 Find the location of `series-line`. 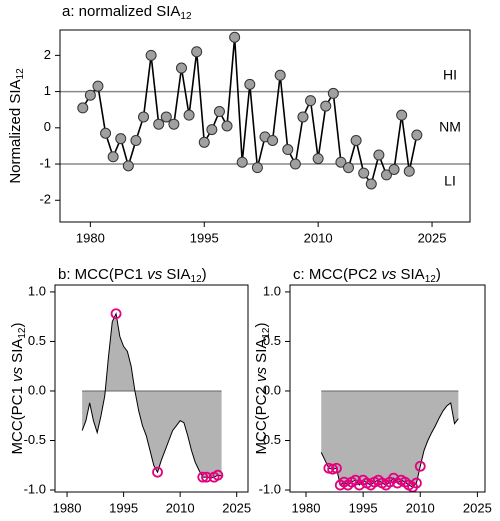

series-line is located at coordinates (151, 395).